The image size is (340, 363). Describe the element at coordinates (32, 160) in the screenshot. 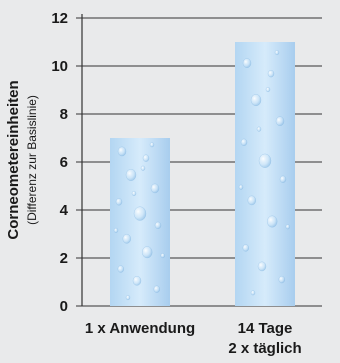

I see `y-axis-sublabel: (Differenz zur Basislinie)` at that location.